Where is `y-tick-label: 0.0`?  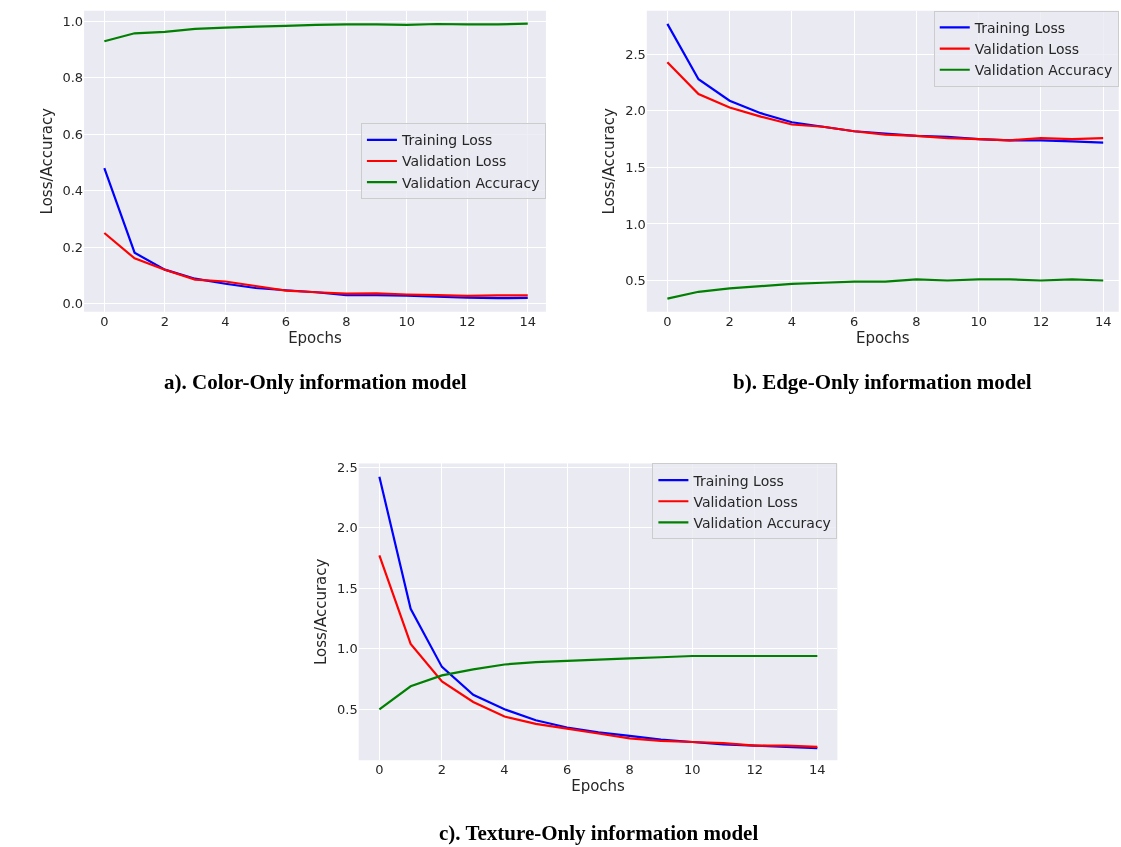 y-tick-label: 0.0 is located at coordinates (73, 304).